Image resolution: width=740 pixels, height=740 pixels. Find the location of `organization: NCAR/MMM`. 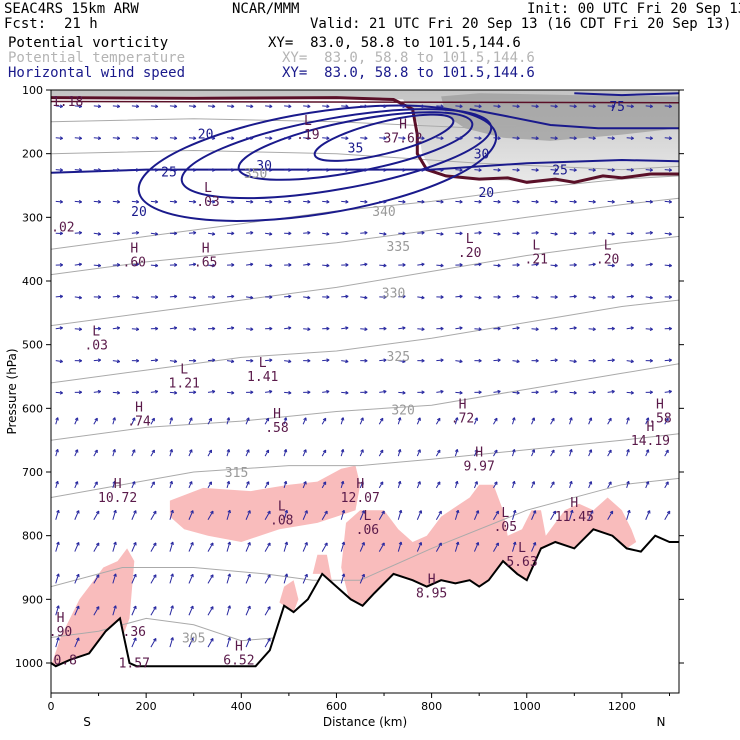

organization: NCAR/MMM is located at coordinates (266, 9).